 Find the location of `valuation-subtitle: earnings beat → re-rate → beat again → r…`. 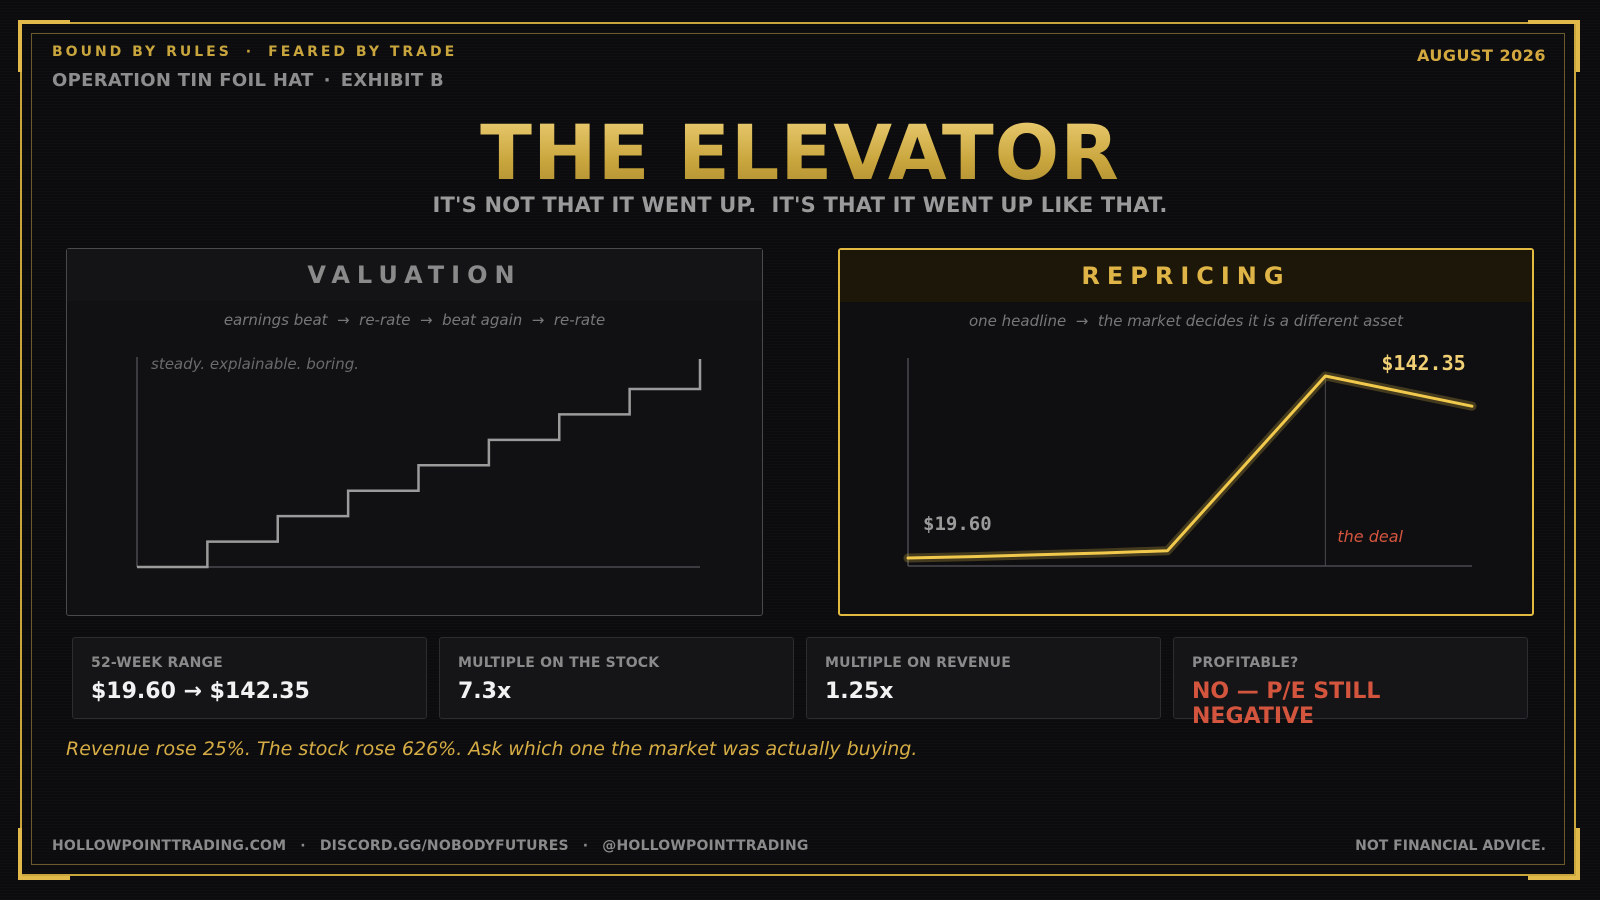

valuation-subtitle: earnings beat → re-rate → beat again → r… is located at coordinates (414, 320).